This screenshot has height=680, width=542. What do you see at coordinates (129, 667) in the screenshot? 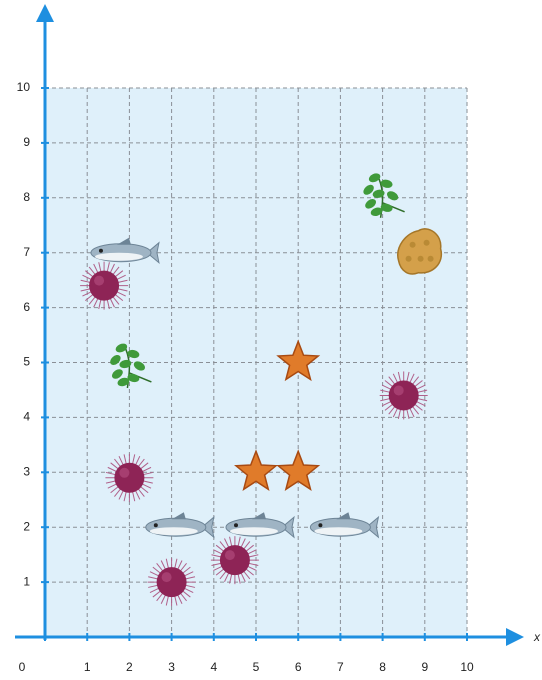
I see `x-tick-label: 2` at bounding box center [129, 667].